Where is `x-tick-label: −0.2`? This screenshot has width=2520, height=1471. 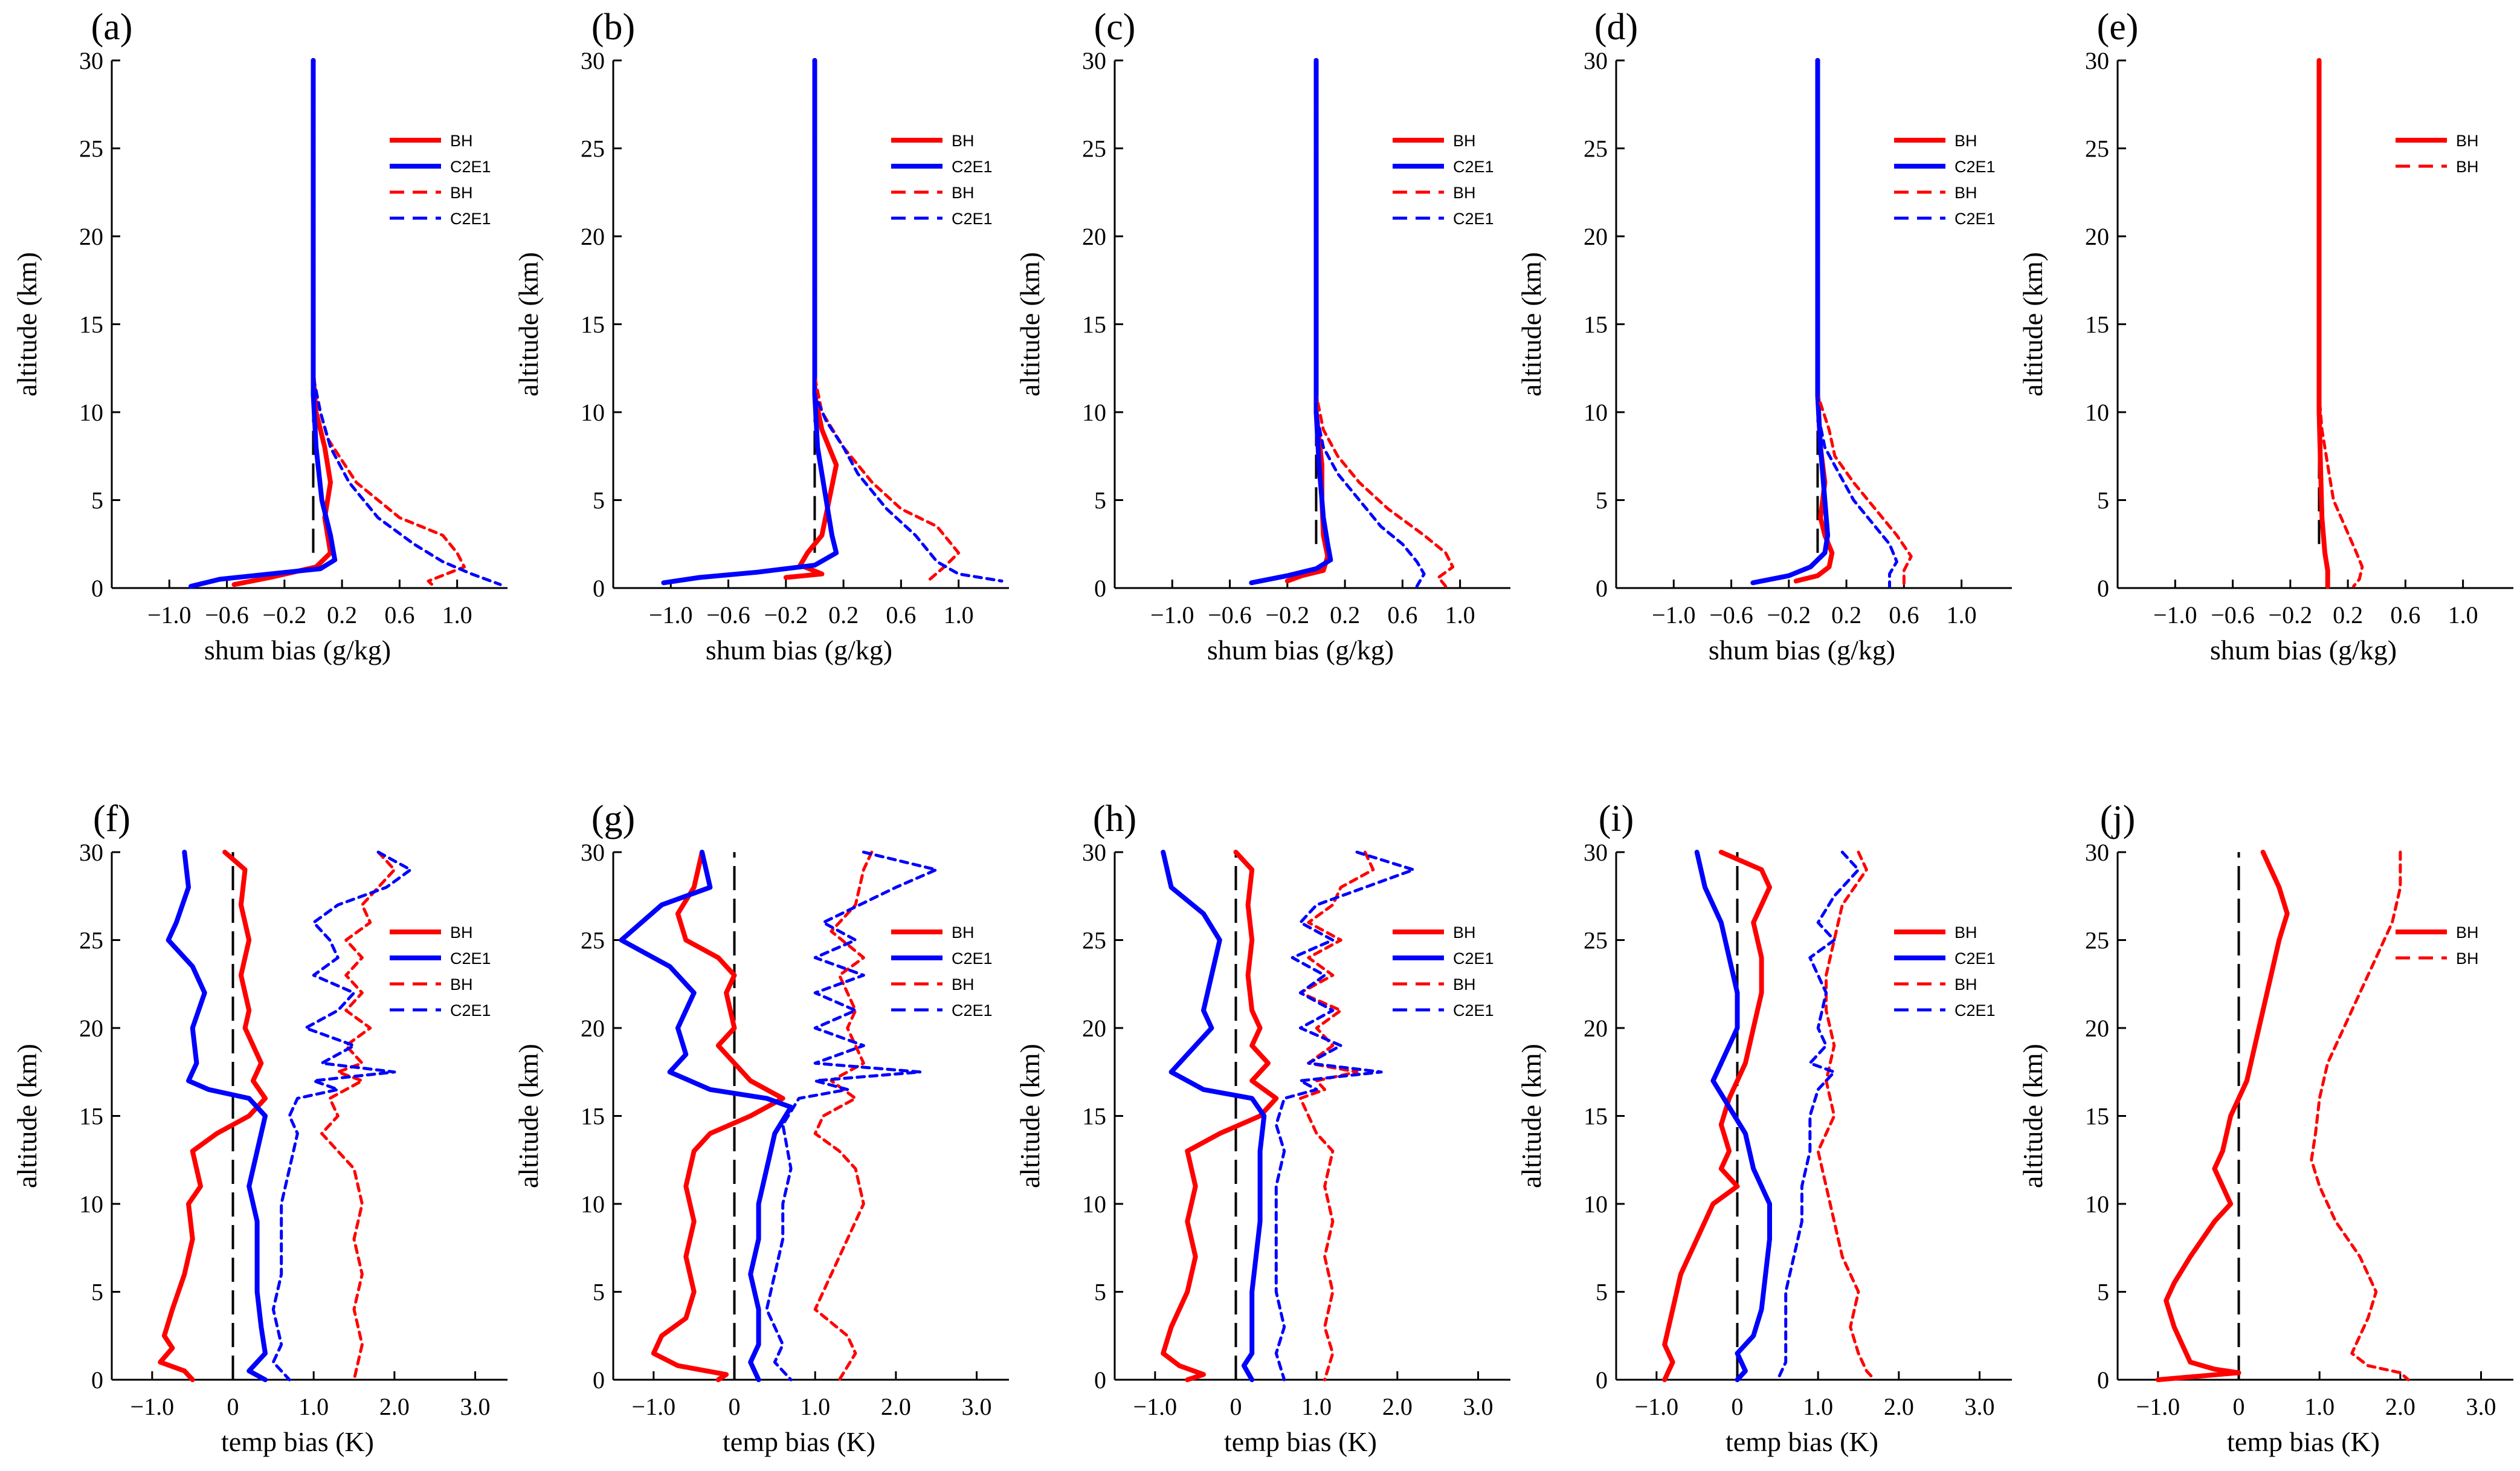 x-tick-label: −0.2 is located at coordinates (285, 615).